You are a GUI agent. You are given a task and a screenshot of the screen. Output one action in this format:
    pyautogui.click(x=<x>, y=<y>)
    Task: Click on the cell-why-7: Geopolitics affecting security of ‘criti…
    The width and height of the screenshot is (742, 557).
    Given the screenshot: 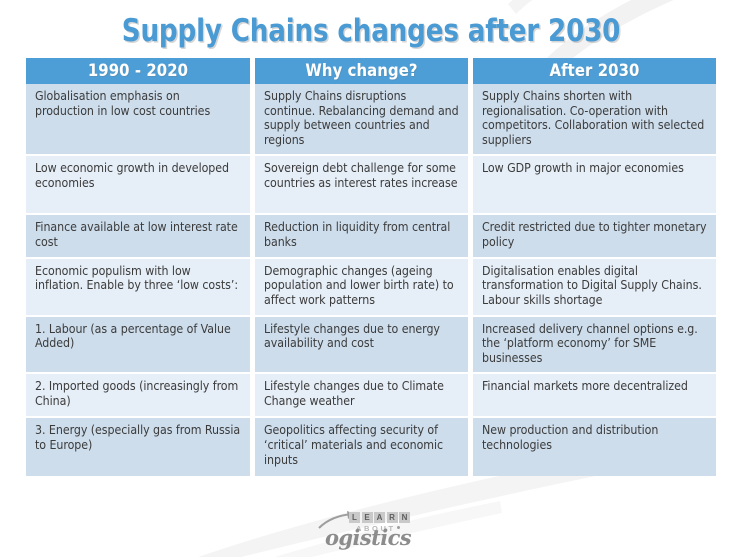 What is the action you would take?
    pyautogui.click(x=364, y=447)
    